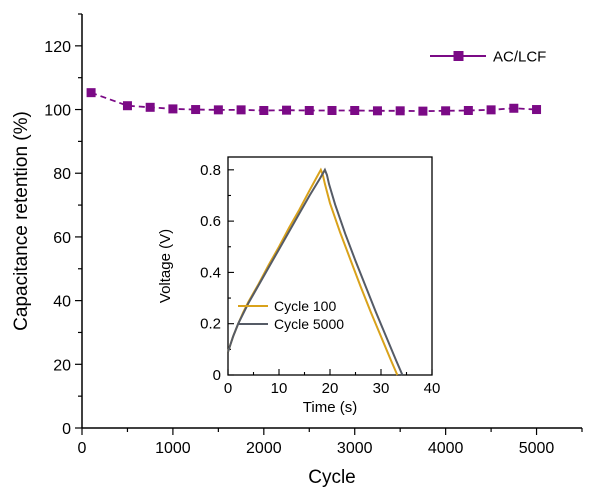  What do you see at coordinates (228, 388) in the screenshot?
I see `inset-x-tick-label: 0` at bounding box center [228, 388].